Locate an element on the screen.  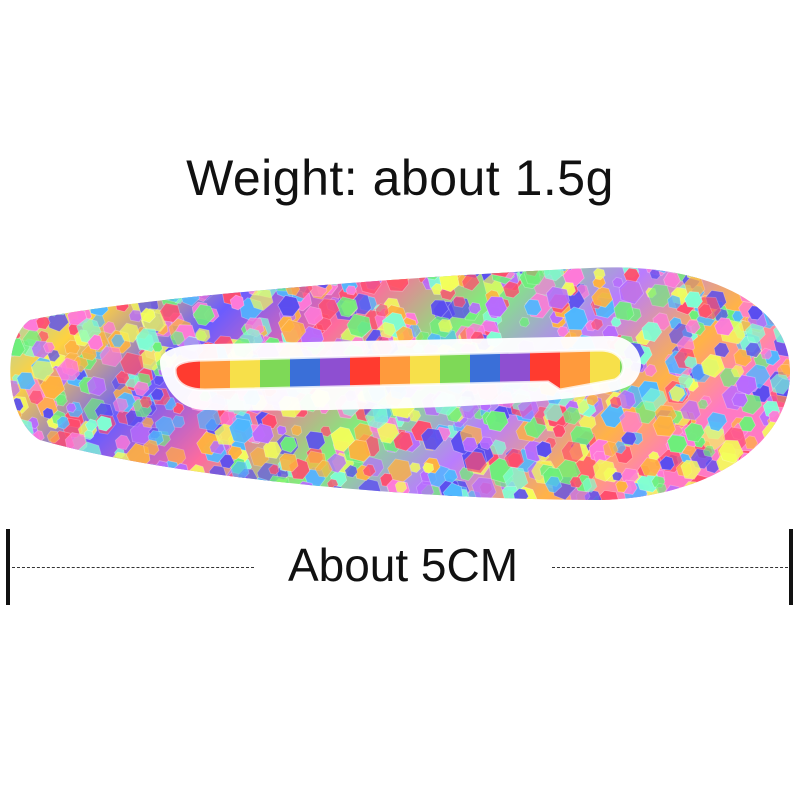
size-indicator: About 5CM is located at coordinates (400, 565).